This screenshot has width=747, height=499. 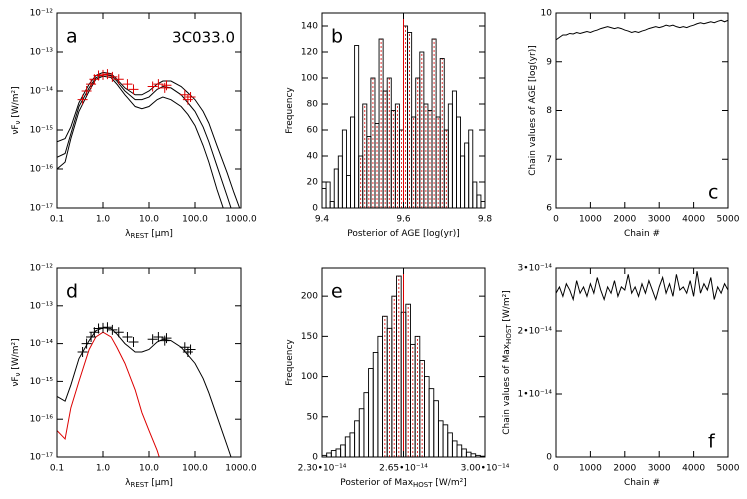 What do you see at coordinates (485, 469) in the screenshot?
I see `x-tick-label: 3.00•10⁻¹⁴` at bounding box center [485, 469].